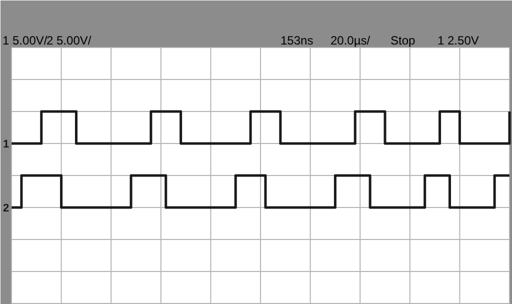 This screenshot has width=512, height=304. Describe the element at coordinates (69, 41) in the screenshot. I see `text: 2 5.00V/` at that location.